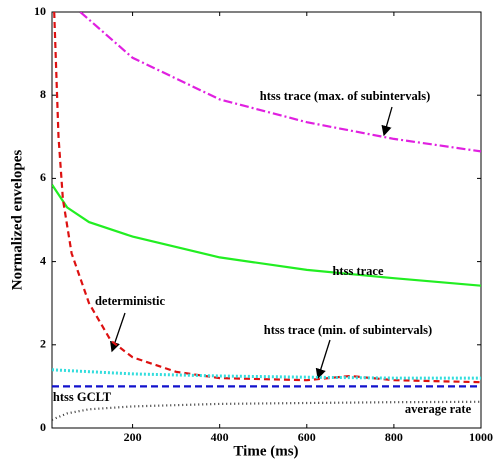  I want to click on y-tick-label: 0, so click(43, 427).